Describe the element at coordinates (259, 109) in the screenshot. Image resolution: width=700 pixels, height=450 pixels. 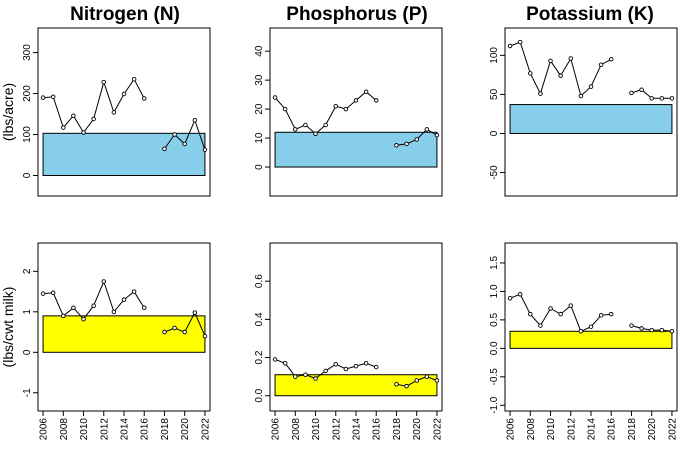
I see `y-tick-label: 20` at that location.